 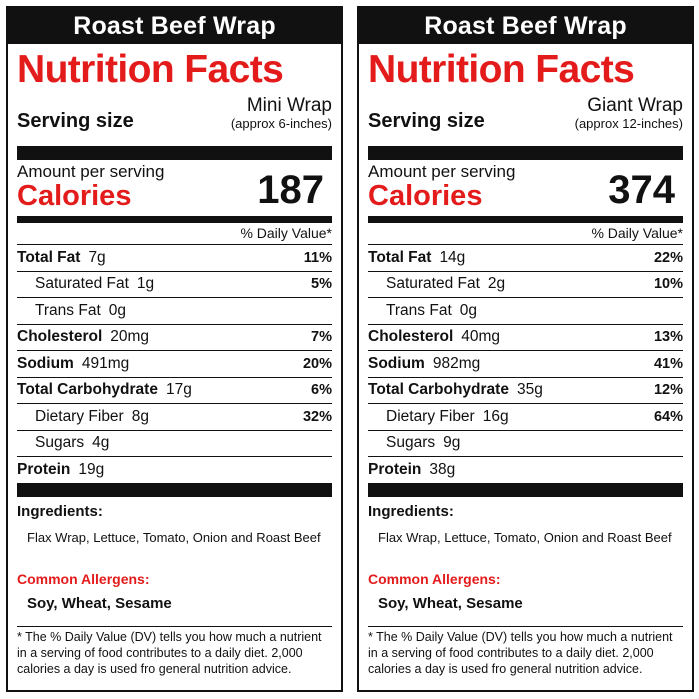 What do you see at coordinates (668, 416) in the screenshot?
I see `nutrient-daily-value: 64%` at bounding box center [668, 416].